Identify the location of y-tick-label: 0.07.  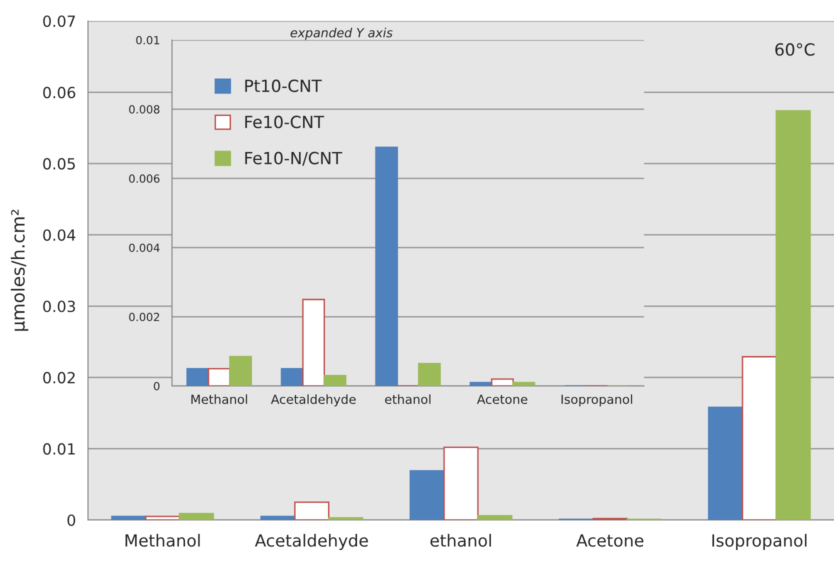
(59, 21).